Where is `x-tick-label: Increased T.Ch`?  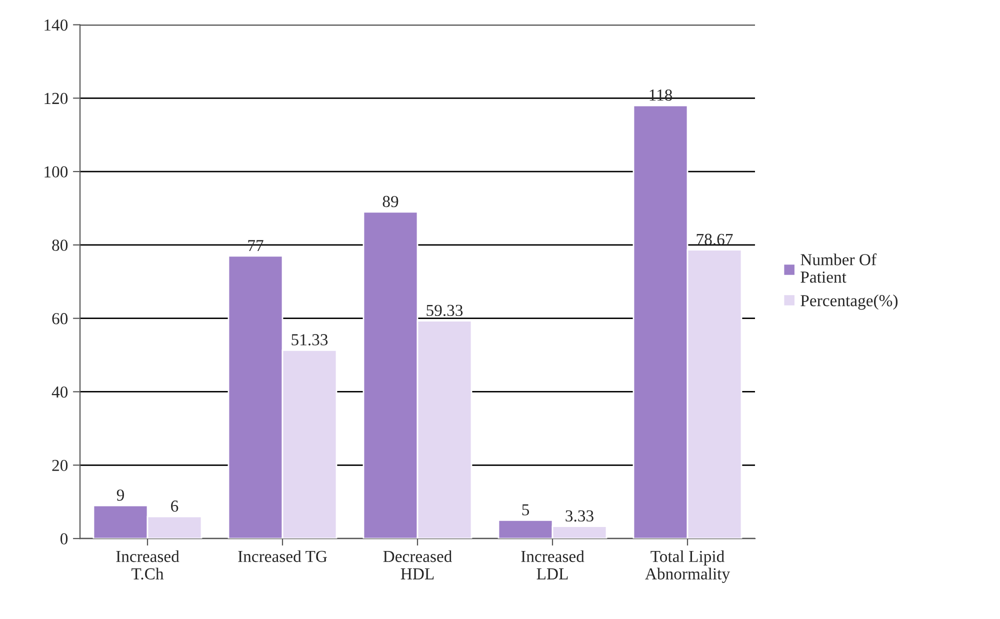
x-tick-label: Increased T.Ch is located at coordinates (148, 565).